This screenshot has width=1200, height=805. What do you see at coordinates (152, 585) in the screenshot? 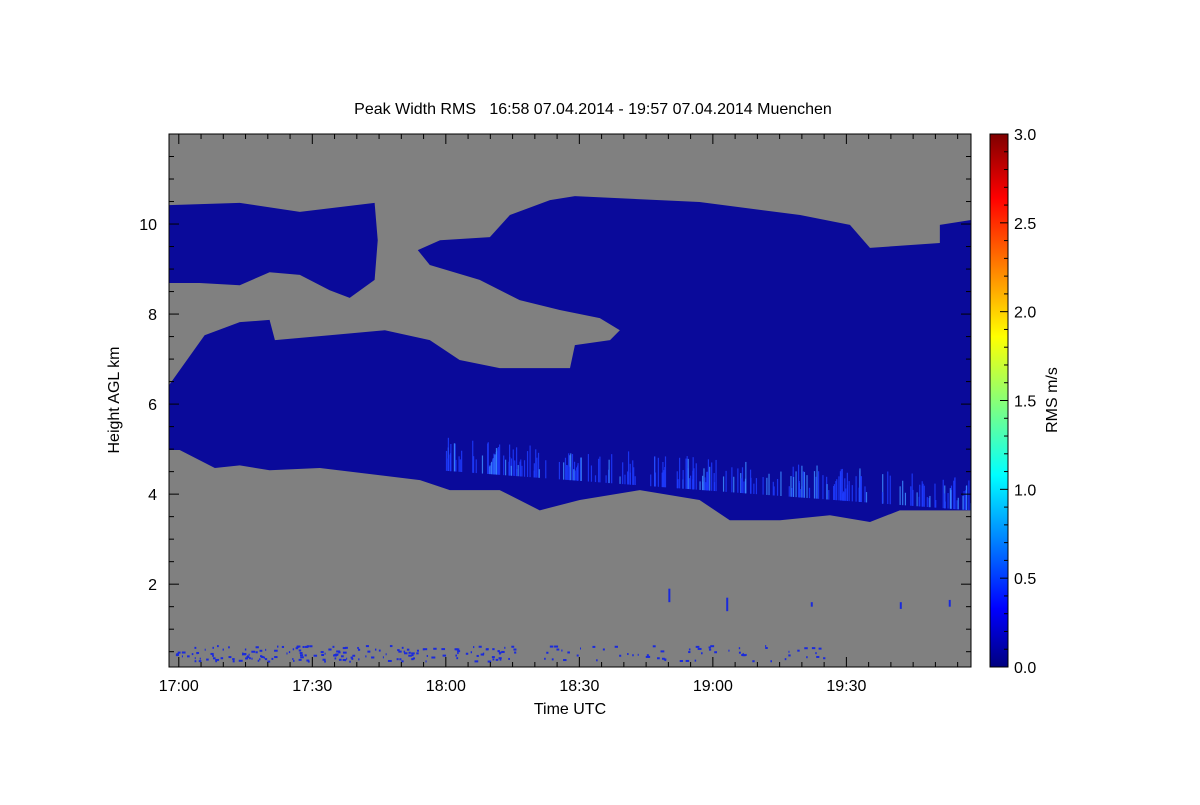
I see `y-tick-label: 2` at bounding box center [152, 585].